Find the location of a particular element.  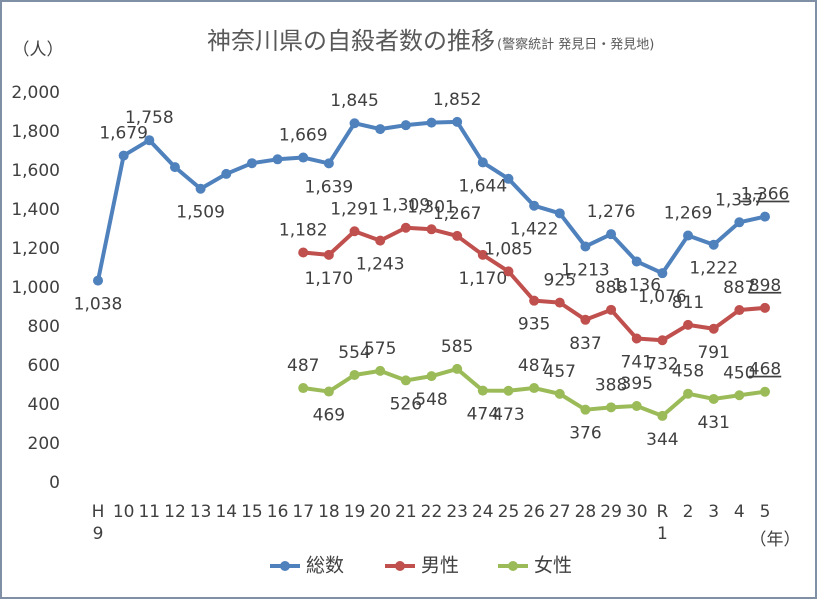

data-label: 395 is located at coordinates (637, 384).